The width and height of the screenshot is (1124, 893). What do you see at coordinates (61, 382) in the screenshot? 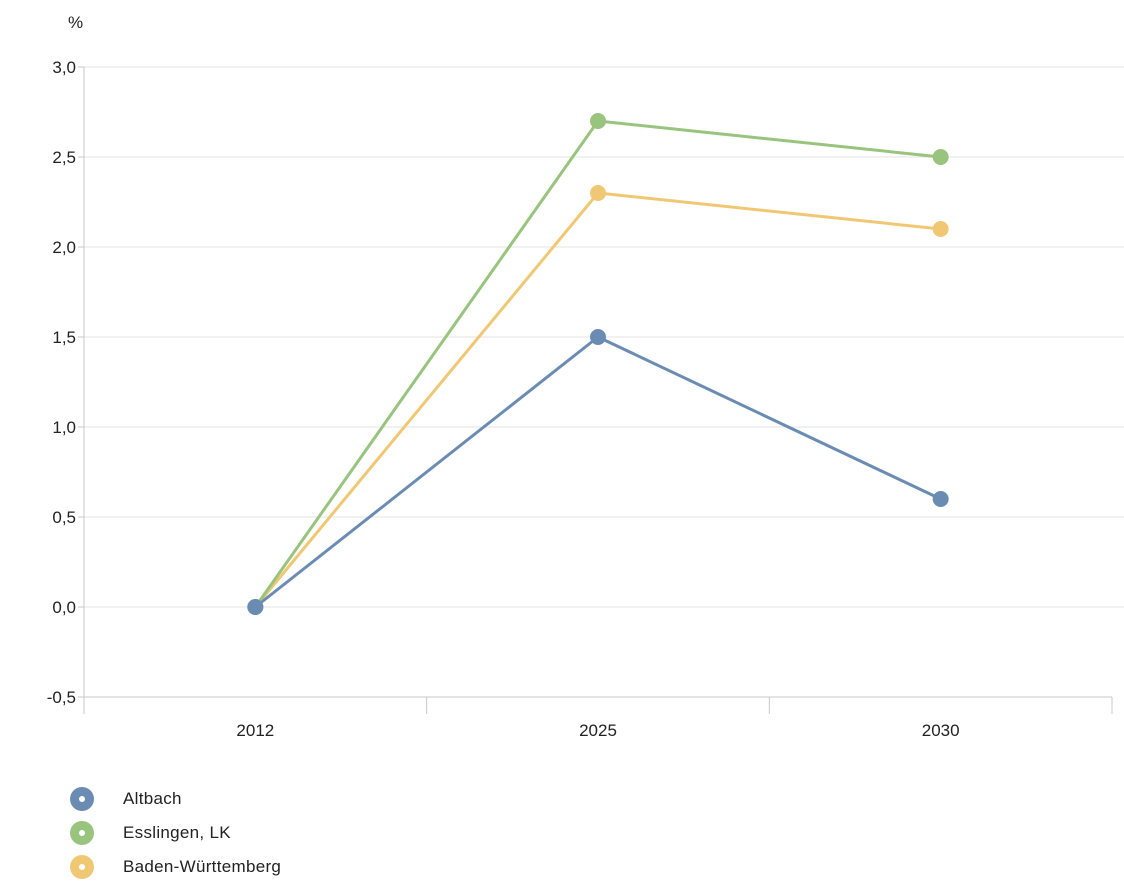
I see `y-tick-labels: 3,0 2,5 2,0 1,5 1,0 0,5 0,0 -0,5` at bounding box center [61, 382].